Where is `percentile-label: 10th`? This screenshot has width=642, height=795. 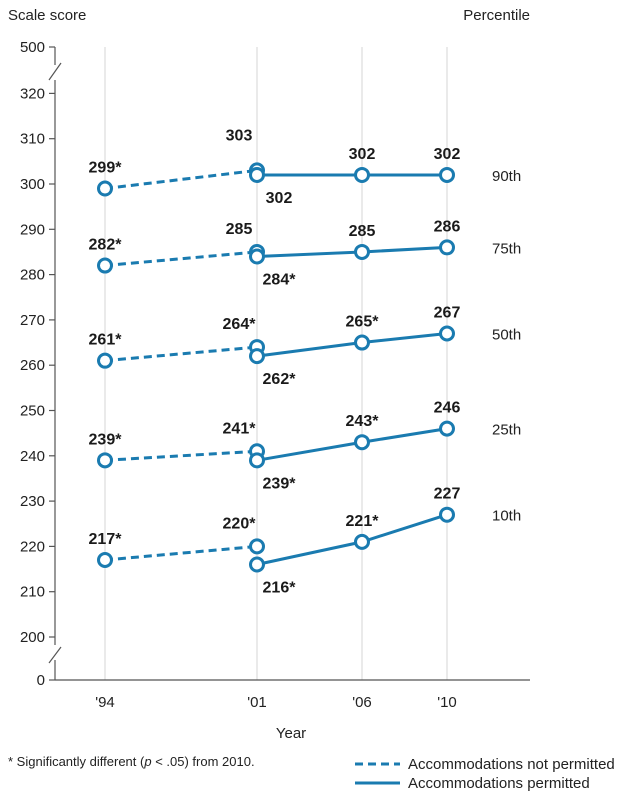 percentile-label: 10th is located at coordinates (506, 516).